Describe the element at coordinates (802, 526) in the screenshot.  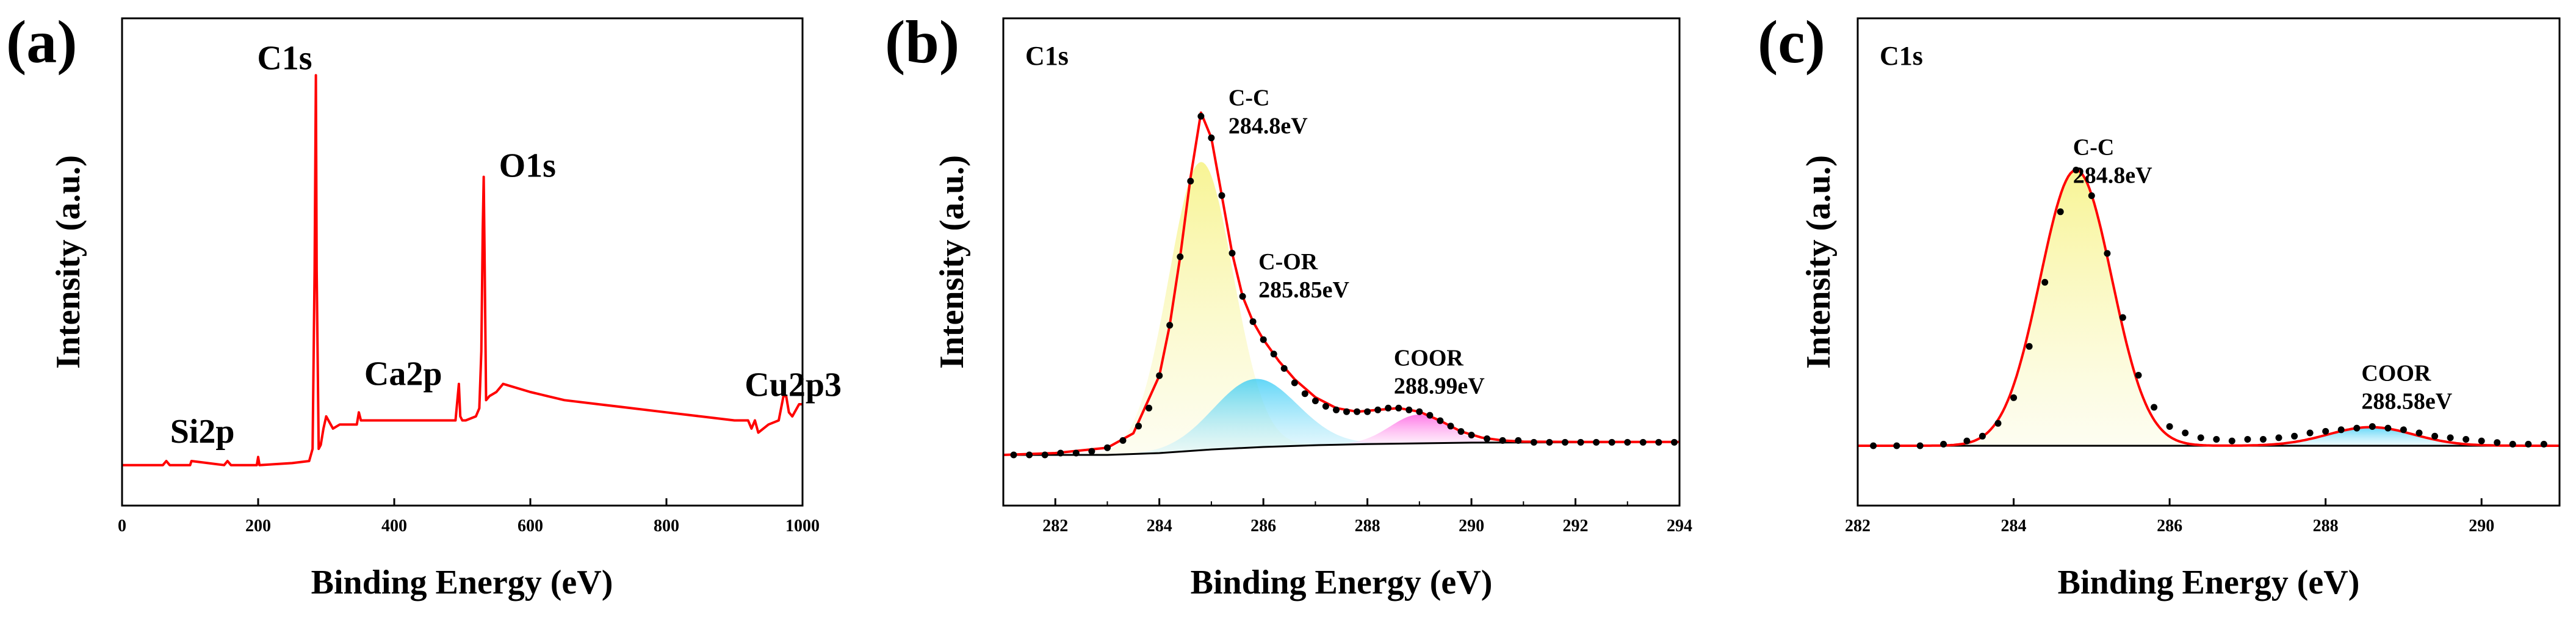
I see `x-tick-label: 1000` at that location.